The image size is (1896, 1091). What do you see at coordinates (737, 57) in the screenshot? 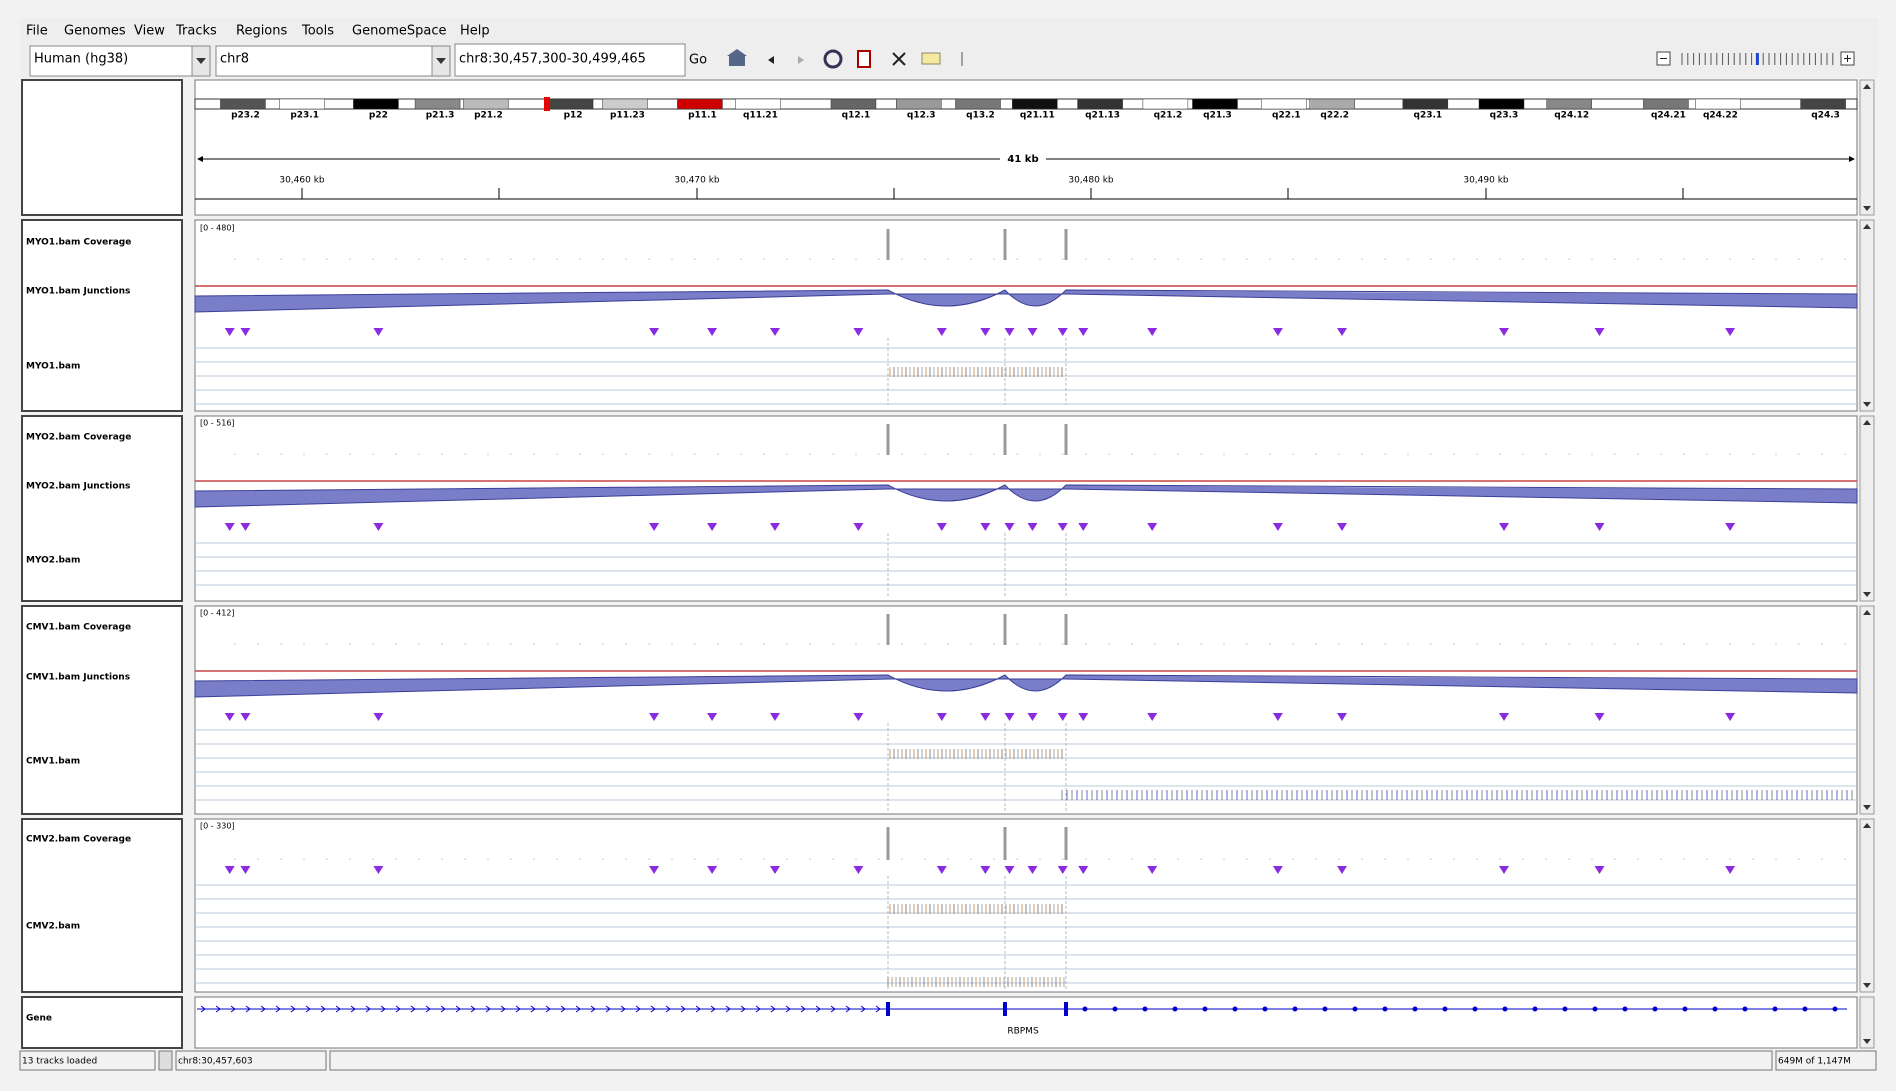
I see `home-icon` at bounding box center [737, 57].